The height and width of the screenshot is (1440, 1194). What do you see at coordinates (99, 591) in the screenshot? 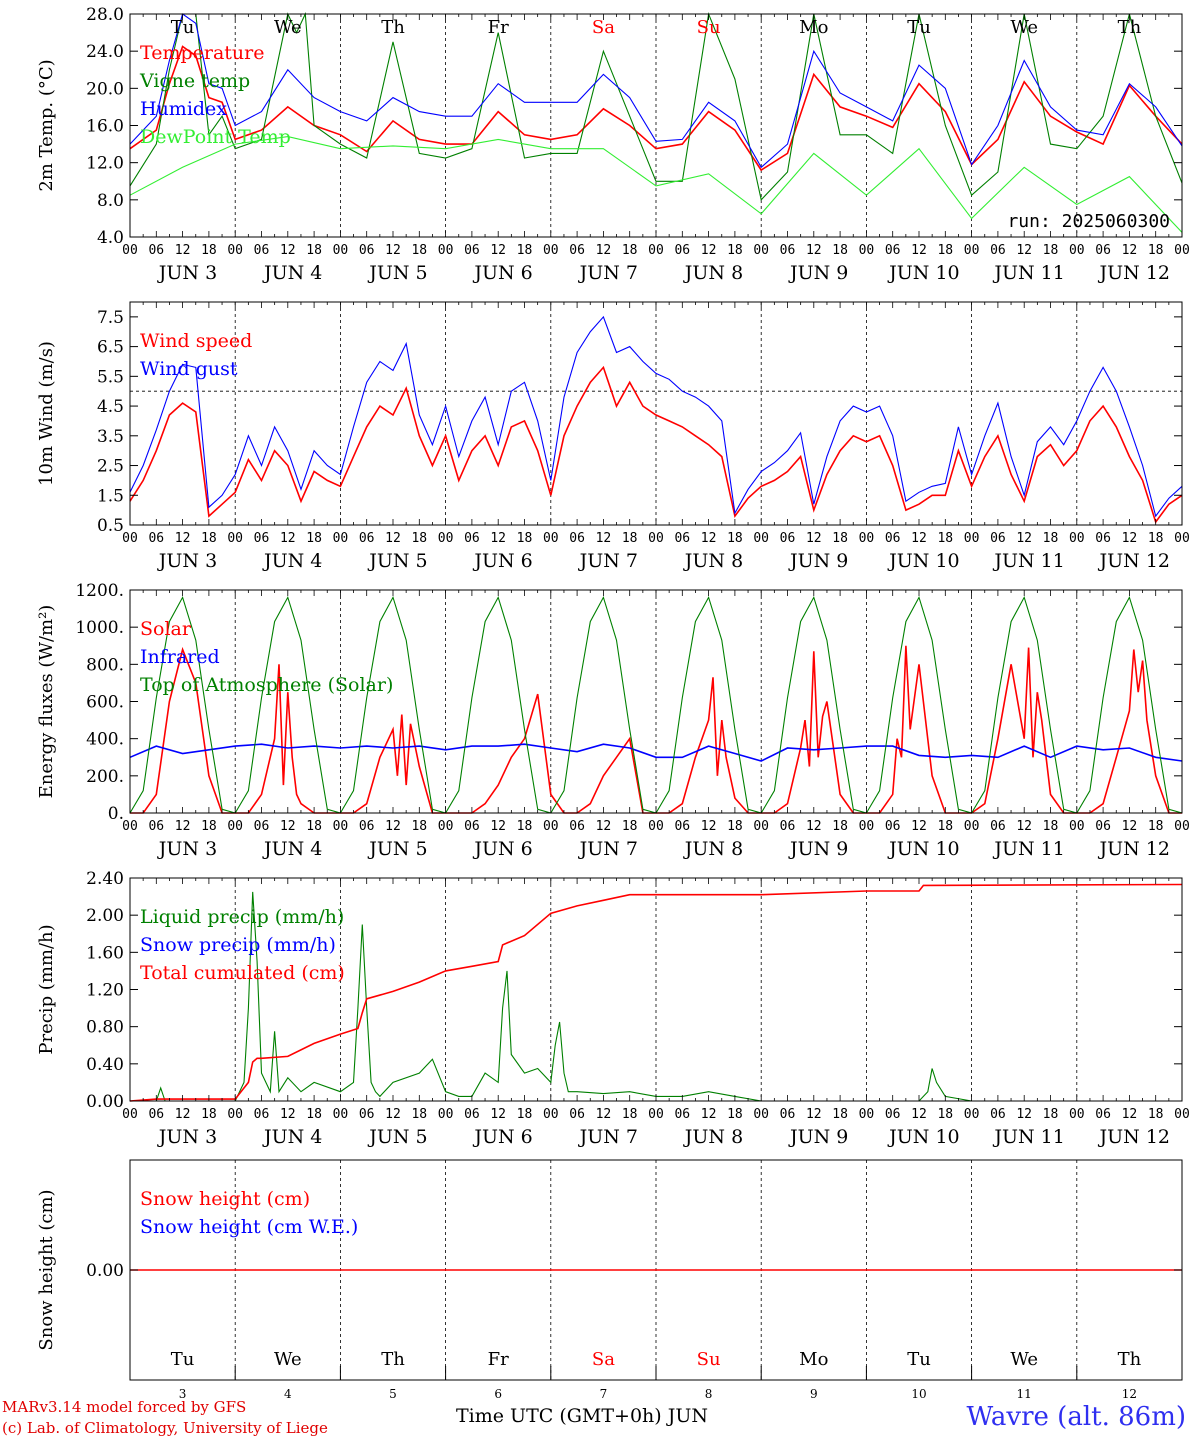
I see `y-tick-label: 1200.` at bounding box center [99, 591].